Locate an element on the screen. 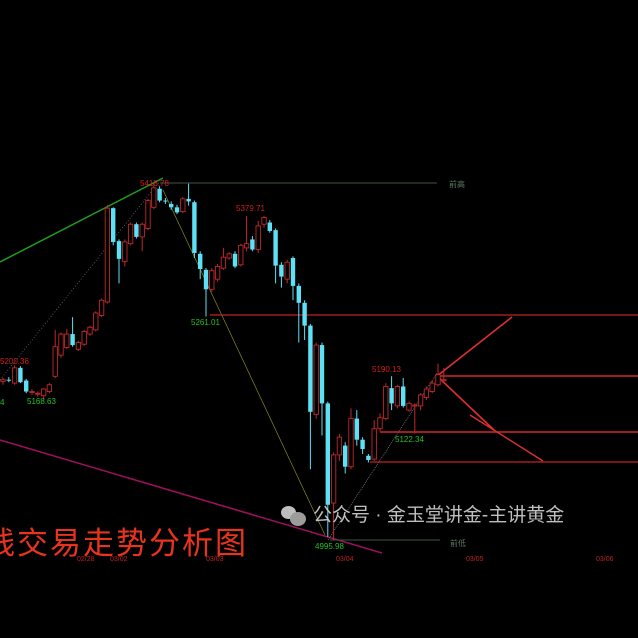  low-label-5122: 5122.34 is located at coordinates (409, 439).